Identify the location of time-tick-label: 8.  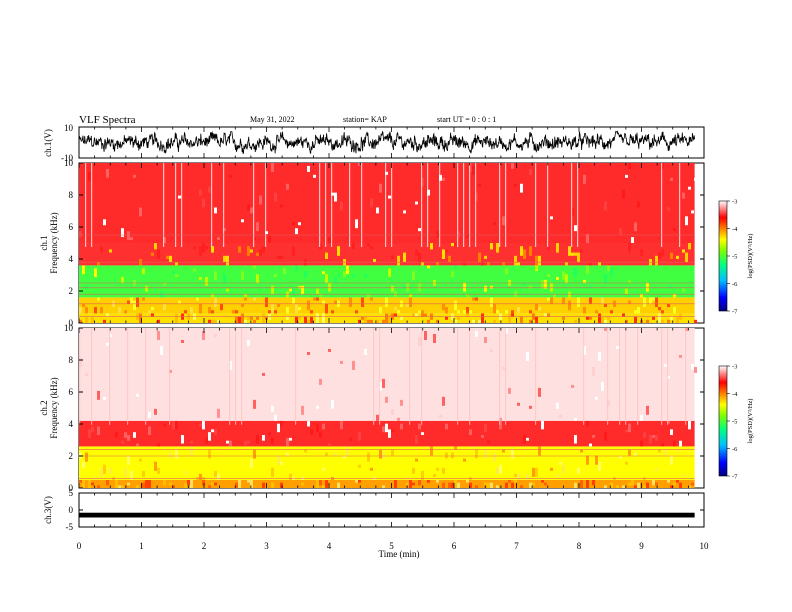
(579, 546).